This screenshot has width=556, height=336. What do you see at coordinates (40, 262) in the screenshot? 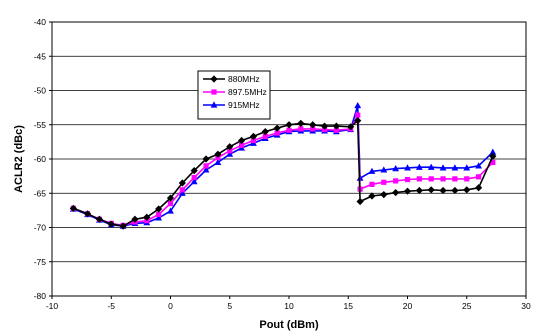
I see `y-tick-label: -75` at bounding box center [40, 262].